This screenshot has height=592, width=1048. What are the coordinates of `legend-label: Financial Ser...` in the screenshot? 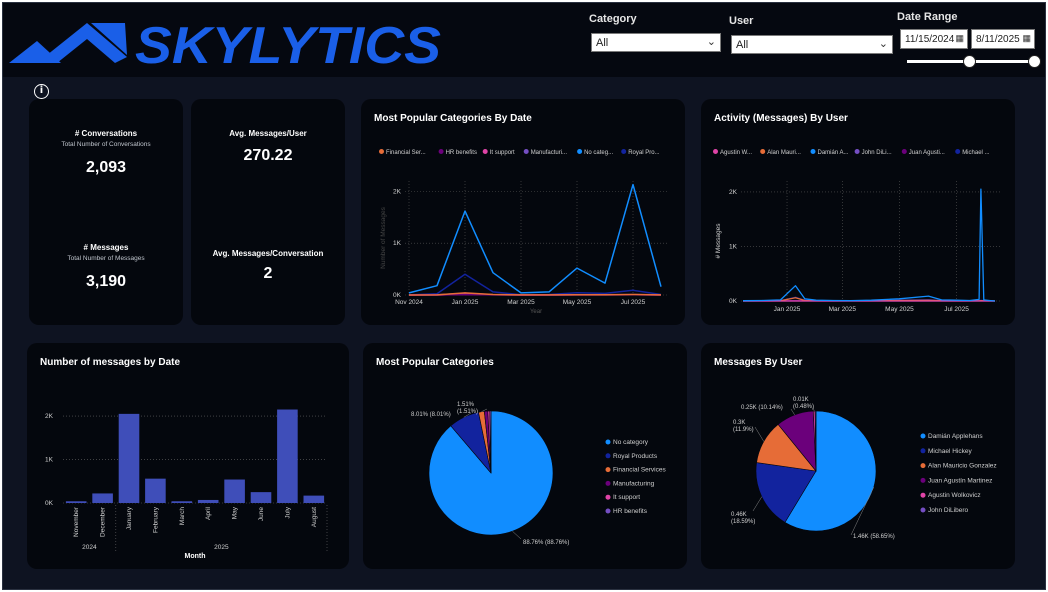 It's located at (406, 153).